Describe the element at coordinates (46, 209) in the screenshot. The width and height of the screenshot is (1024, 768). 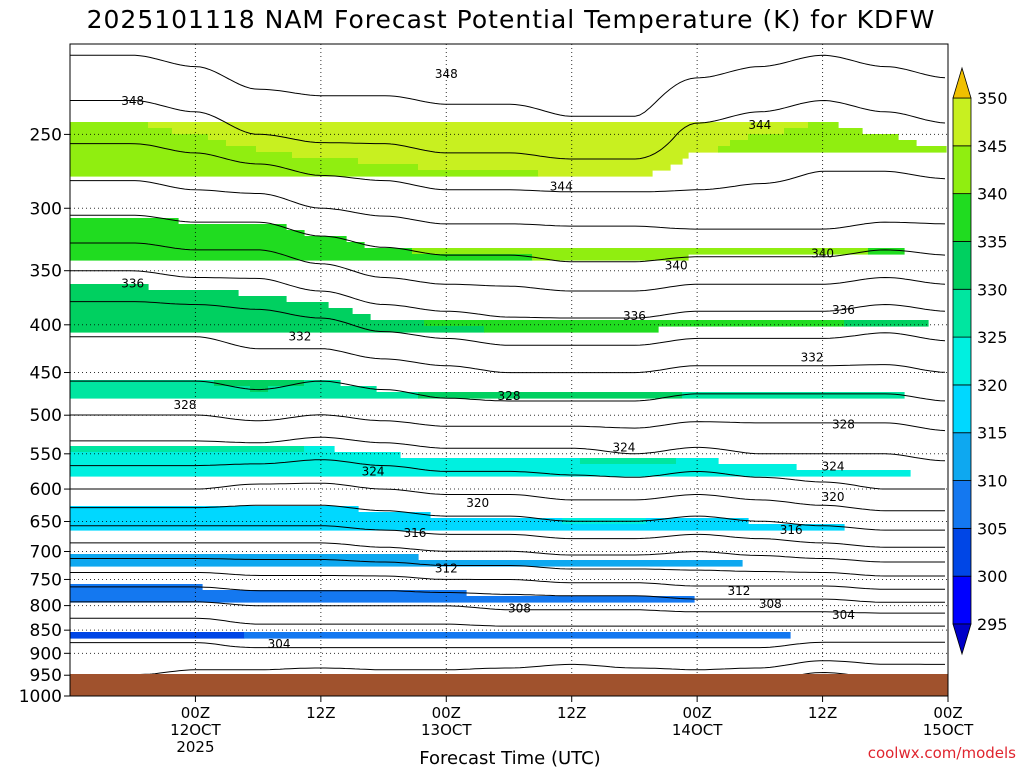
I see `y-tick-label: 300` at that location.